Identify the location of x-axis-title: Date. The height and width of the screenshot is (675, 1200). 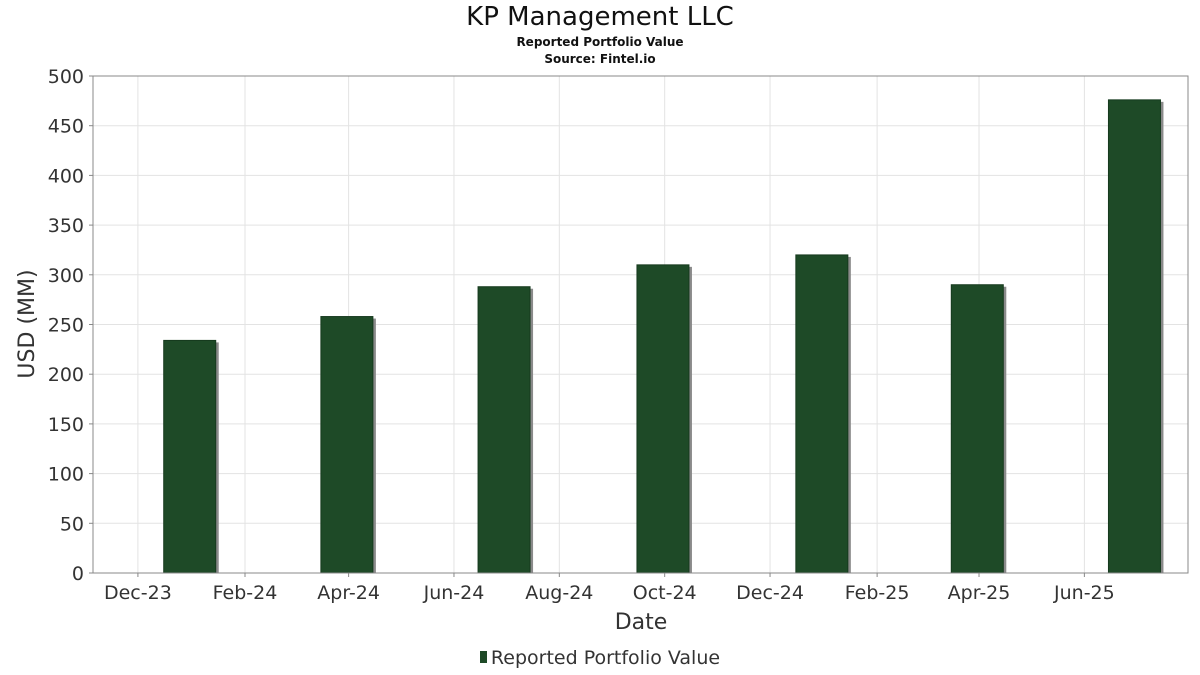
(641, 622).